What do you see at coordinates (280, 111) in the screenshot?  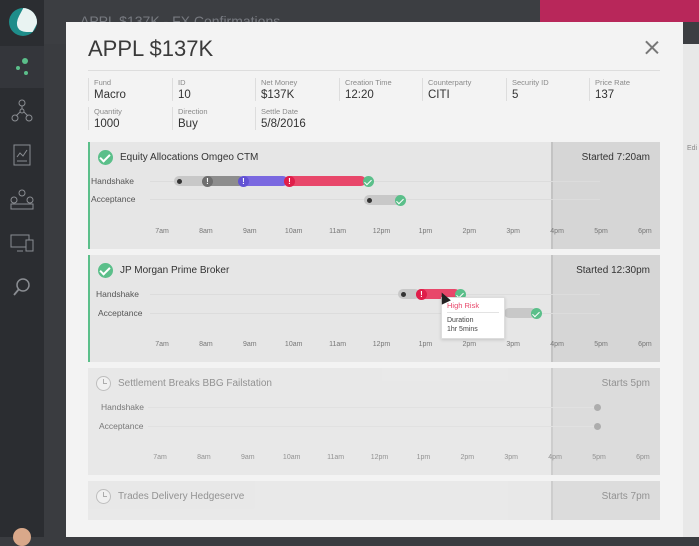 I see `field-label: Settle Date` at bounding box center [280, 111].